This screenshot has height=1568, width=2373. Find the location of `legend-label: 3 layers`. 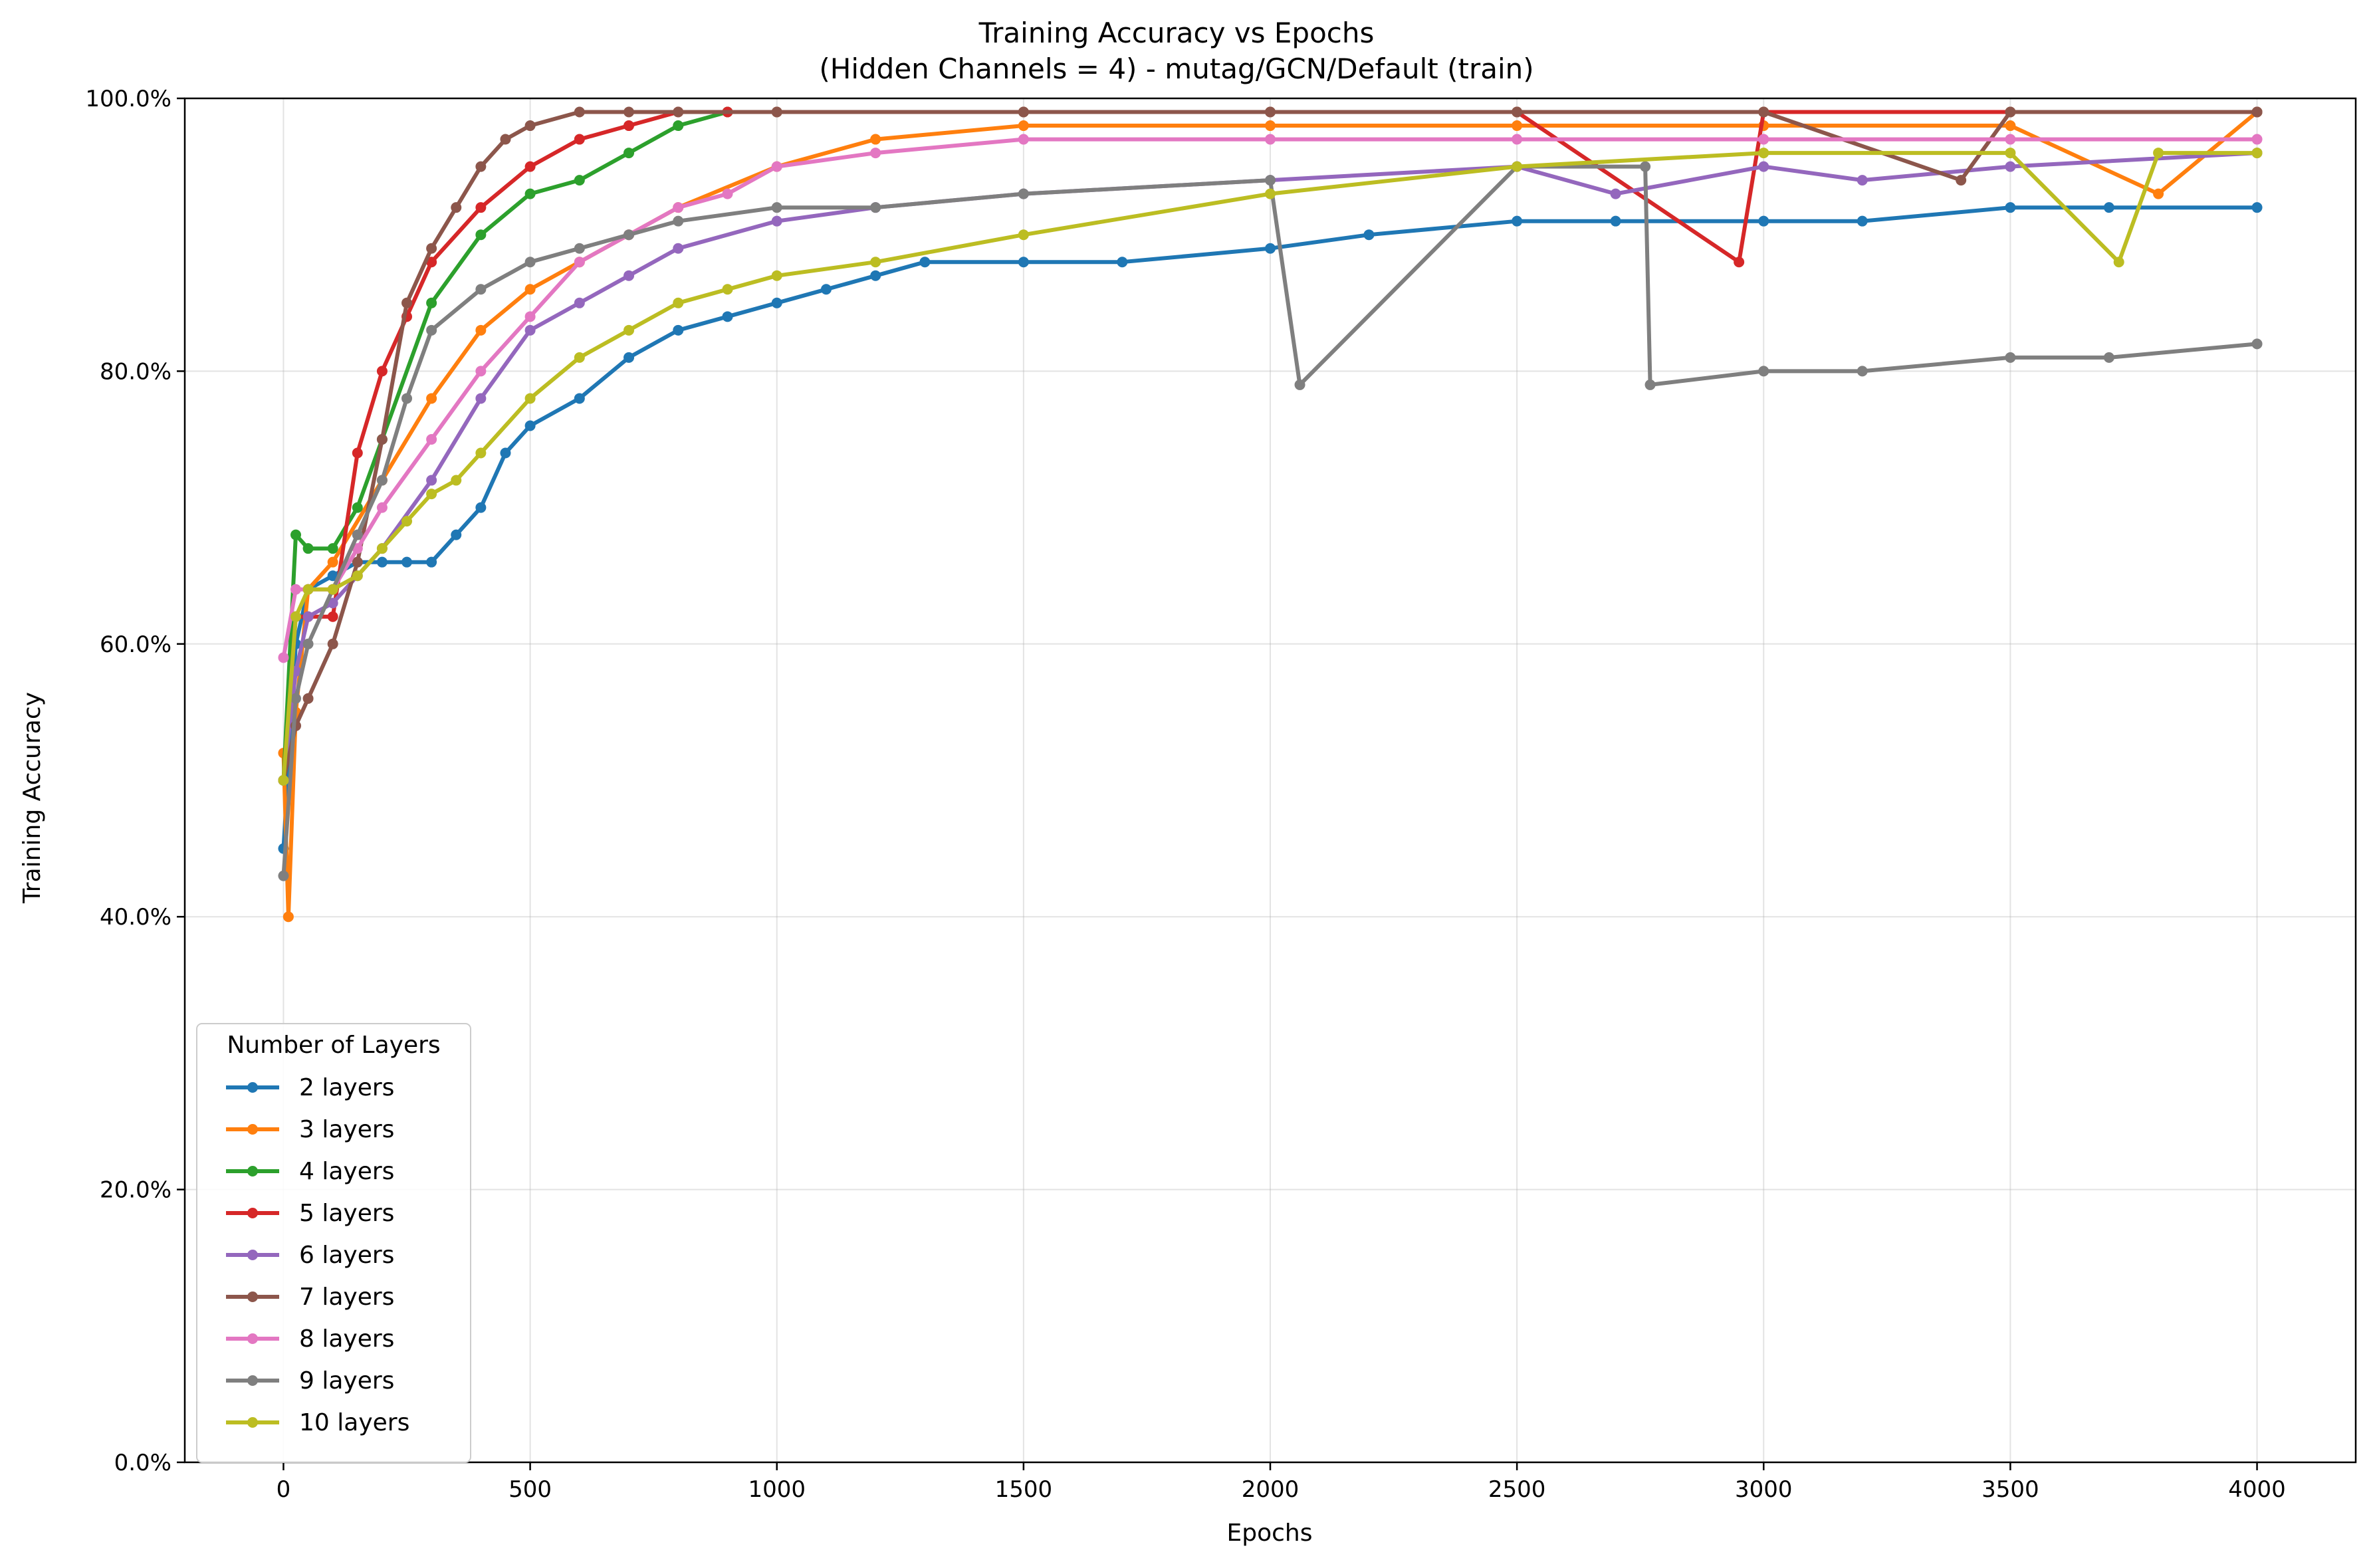

legend-label: 3 layers is located at coordinates (346, 1129).